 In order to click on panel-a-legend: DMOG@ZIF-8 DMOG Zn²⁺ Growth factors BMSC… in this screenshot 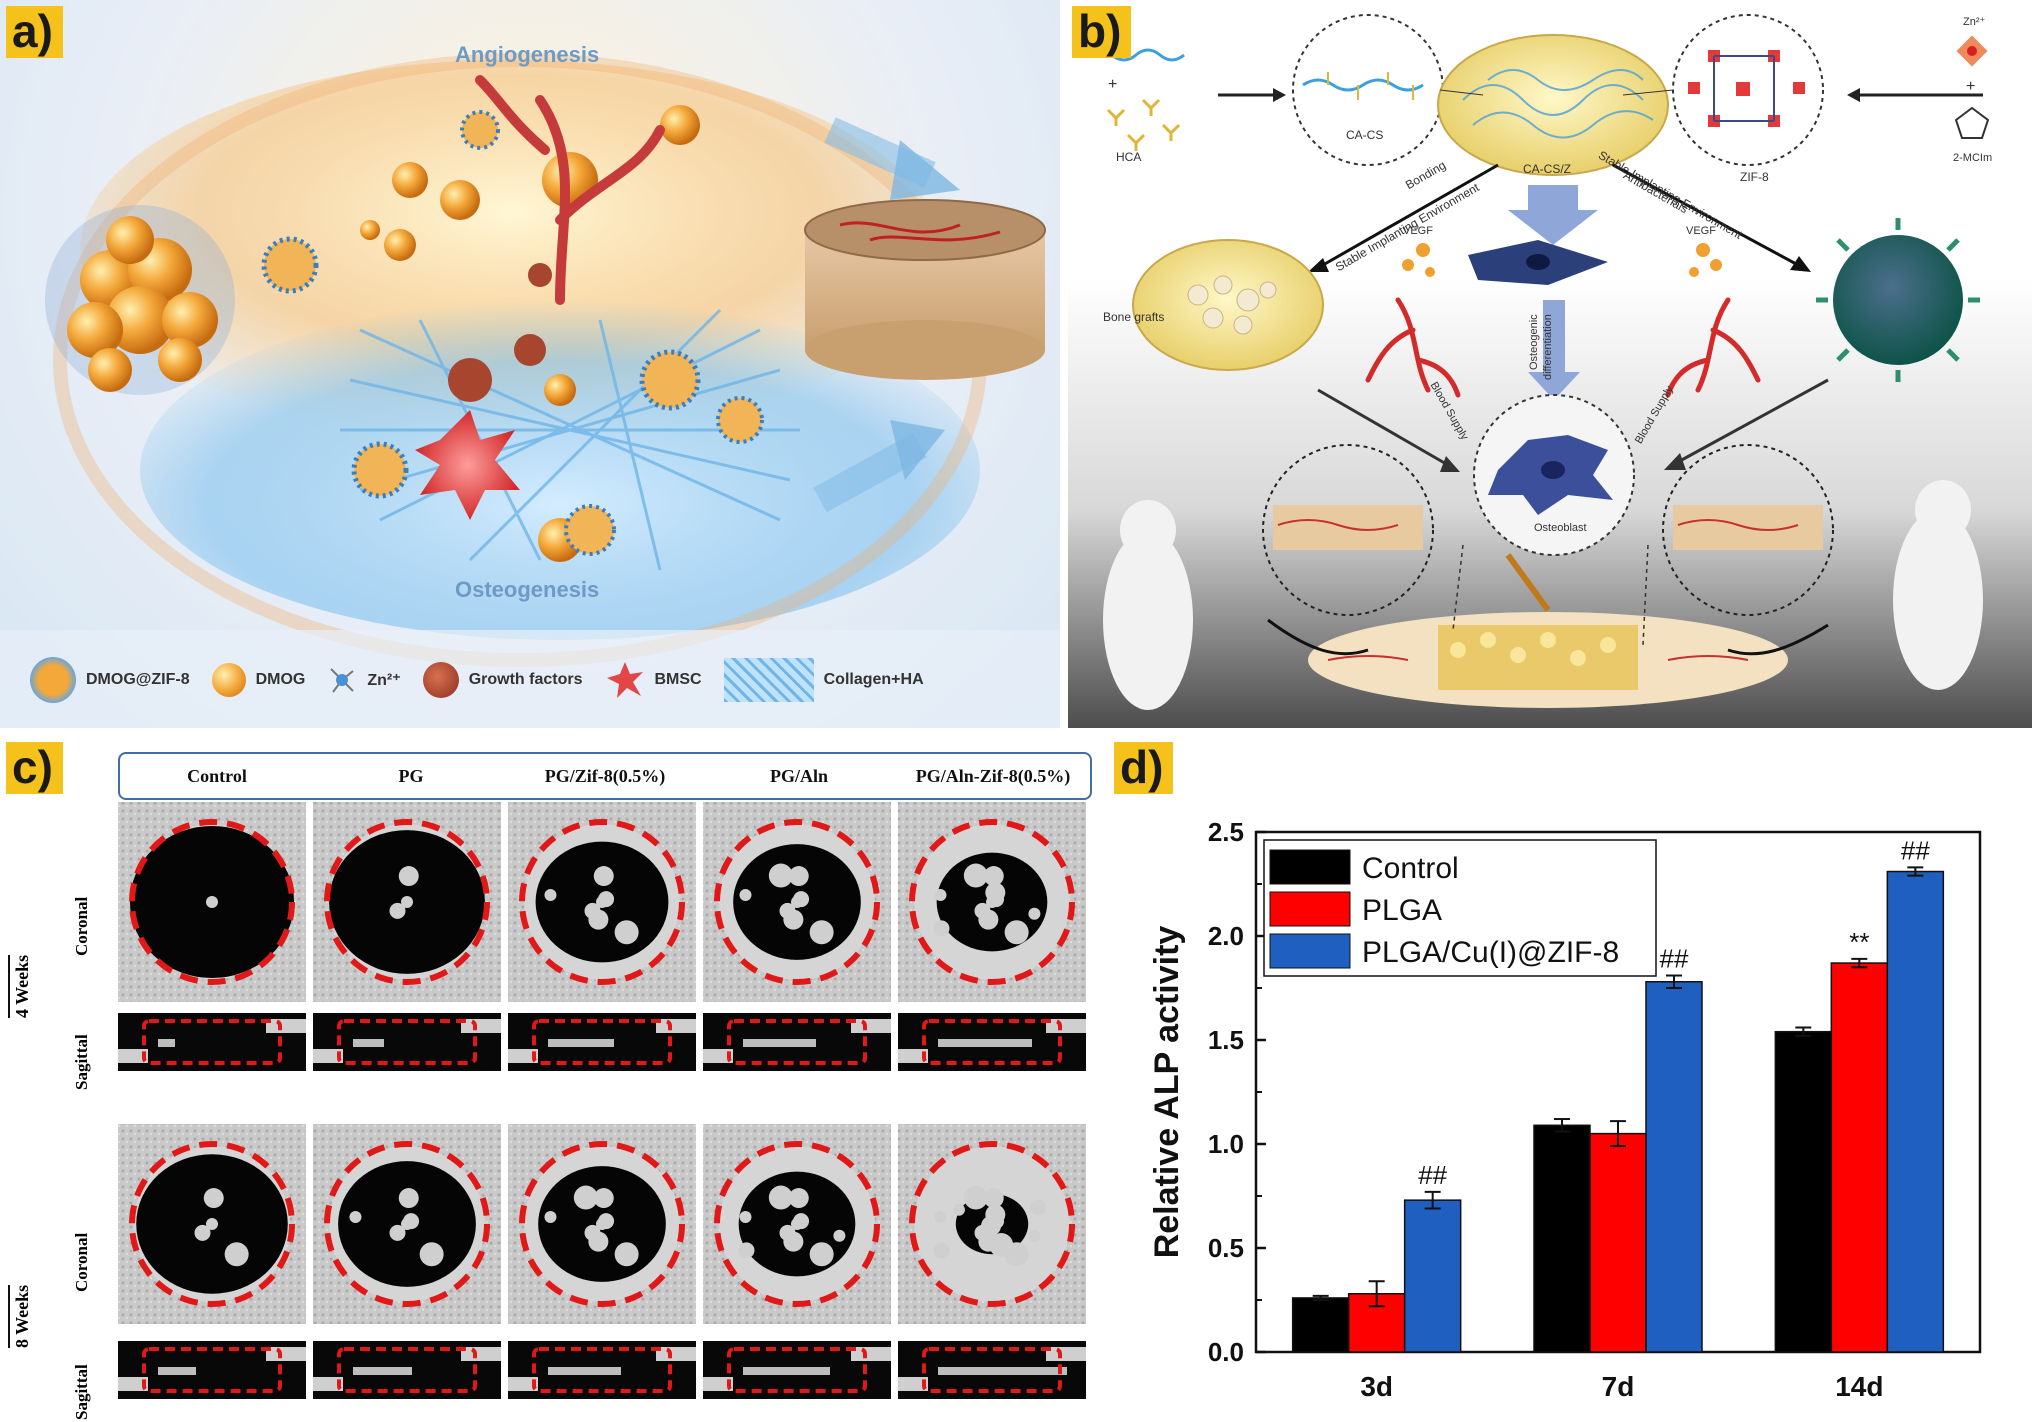, I will do `click(540, 680)`.